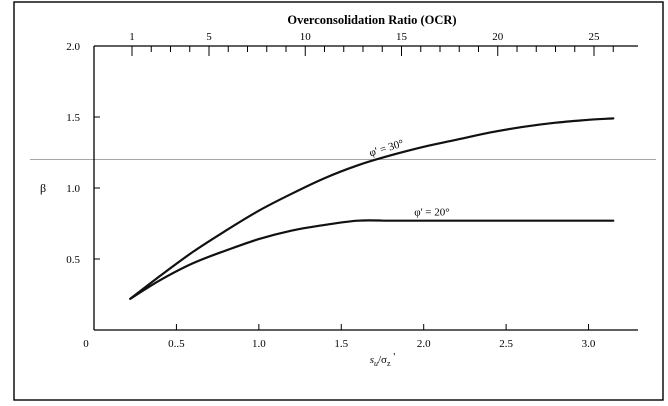 The height and width of the screenshot is (406, 668). Describe the element at coordinates (393, 357) in the screenshot. I see `x-label-prime: '` at that location.